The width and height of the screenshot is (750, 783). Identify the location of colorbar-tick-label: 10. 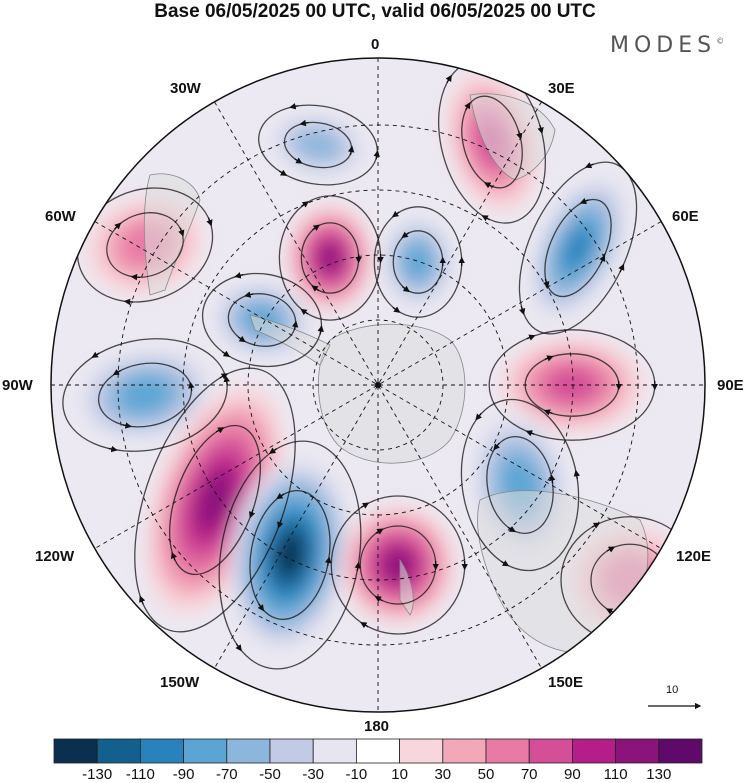
(399, 774).